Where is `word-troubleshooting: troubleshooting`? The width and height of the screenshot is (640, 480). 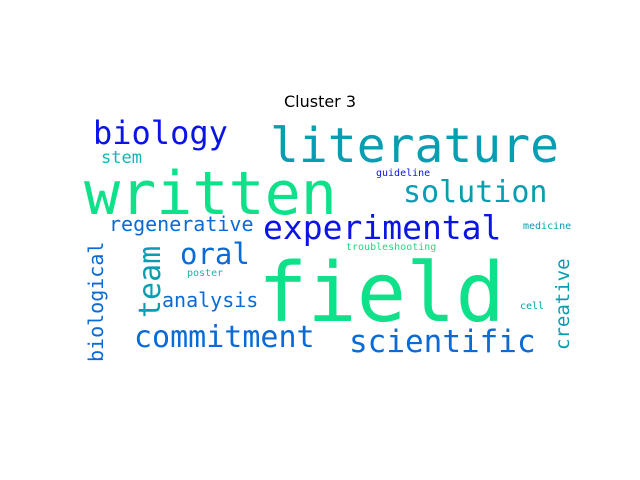
word-troubleshooting: troubleshooting is located at coordinates (391, 247).